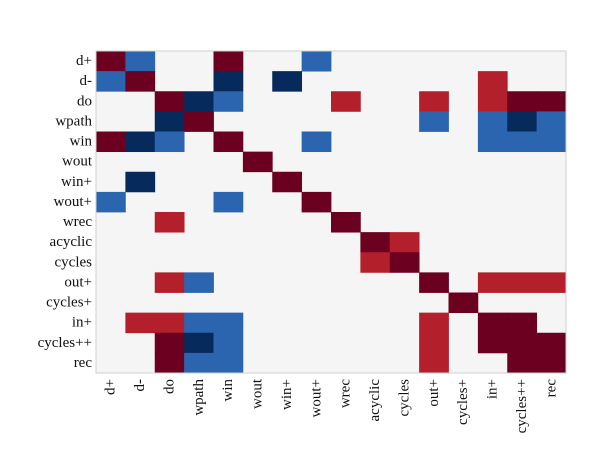 The width and height of the screenshot is (598, 451). What do you see at coordinates (228, 142) in the screenshot?
I see `heatmap-cell-win-win` at bounding box center [228, 142].